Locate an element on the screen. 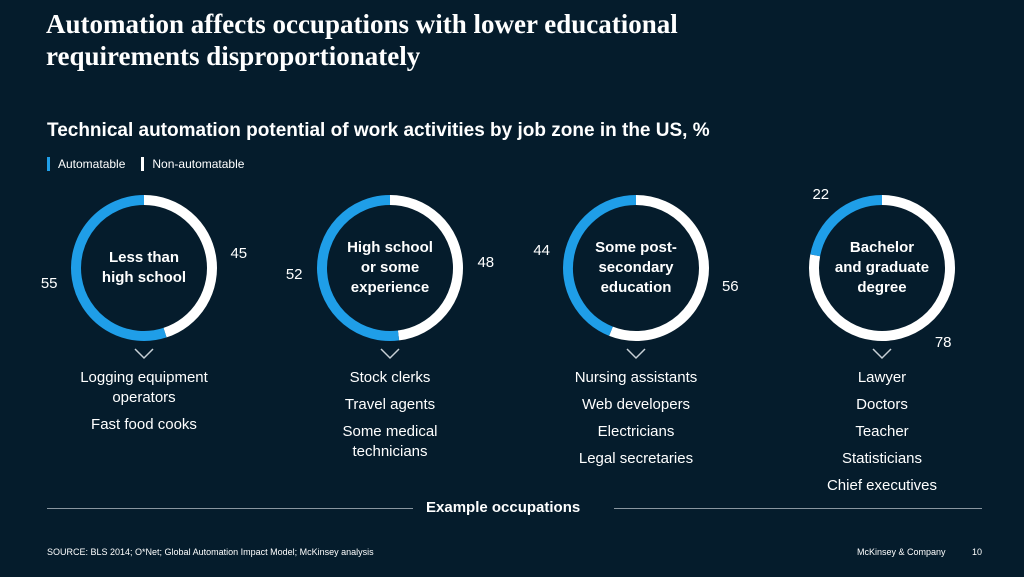 This screenshot has width=1024, height=577. legend-item-non-automatable: Non-automatable is located at coordinates (192, 164).